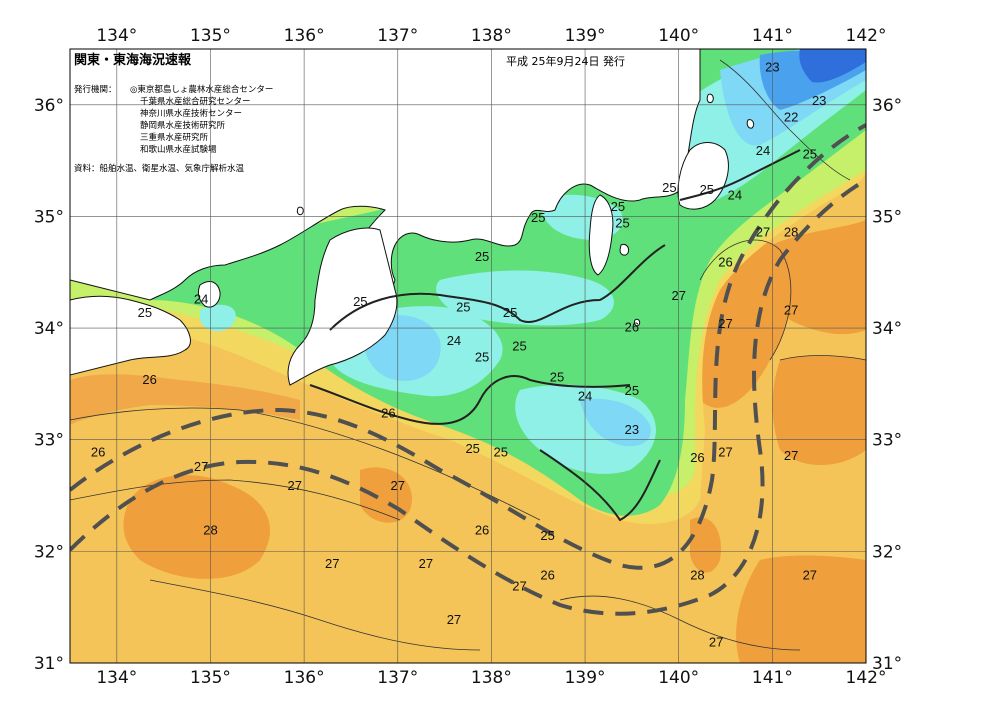 The image size is (1002, 709). I want to click on issuer-label: 発行機関：, so click(95, 89).